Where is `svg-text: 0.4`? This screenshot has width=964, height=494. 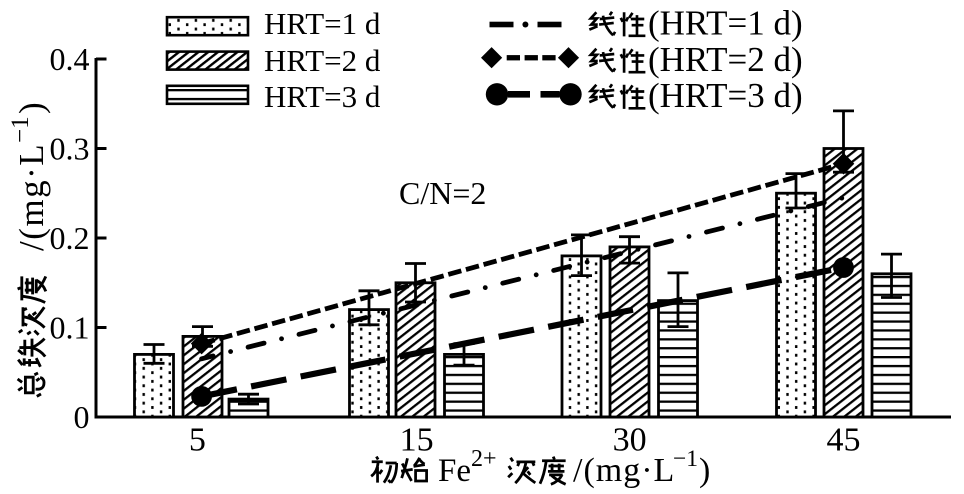 svg-text: 0.4 is located at coordinates (70, 59).